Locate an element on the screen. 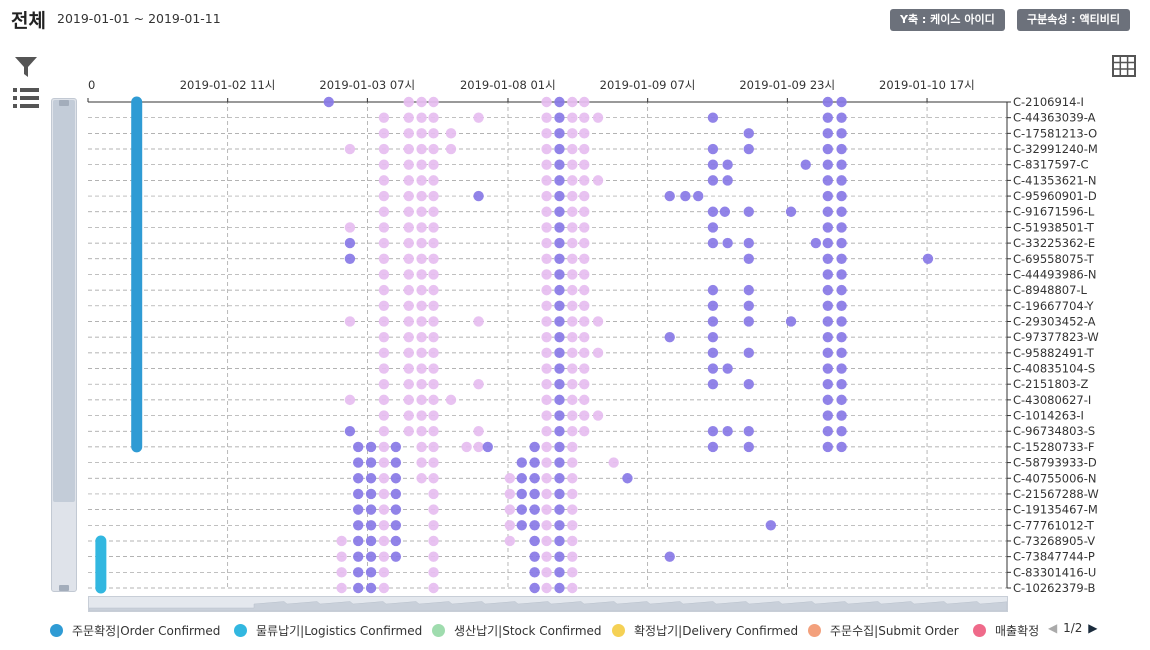 The width and height of the screenshot is (1150, 650). legend-item-stock-confirmed: 생산납기|Stock Confirmed is located at coordinates (517, 630).